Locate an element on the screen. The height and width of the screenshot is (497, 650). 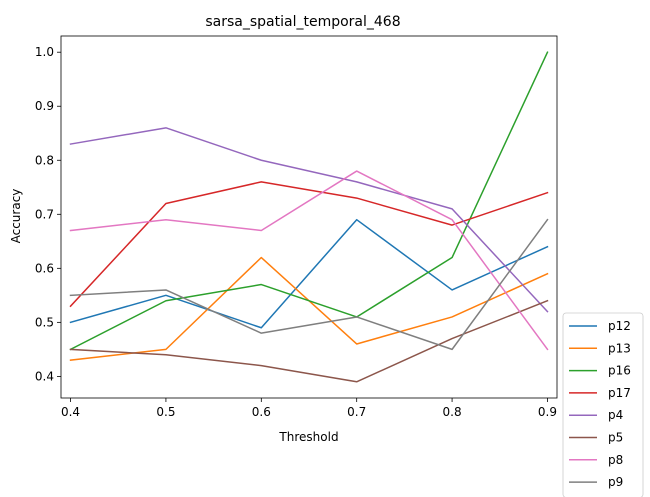
legend-item-p12: p12 is located at coordinates (600, 326).